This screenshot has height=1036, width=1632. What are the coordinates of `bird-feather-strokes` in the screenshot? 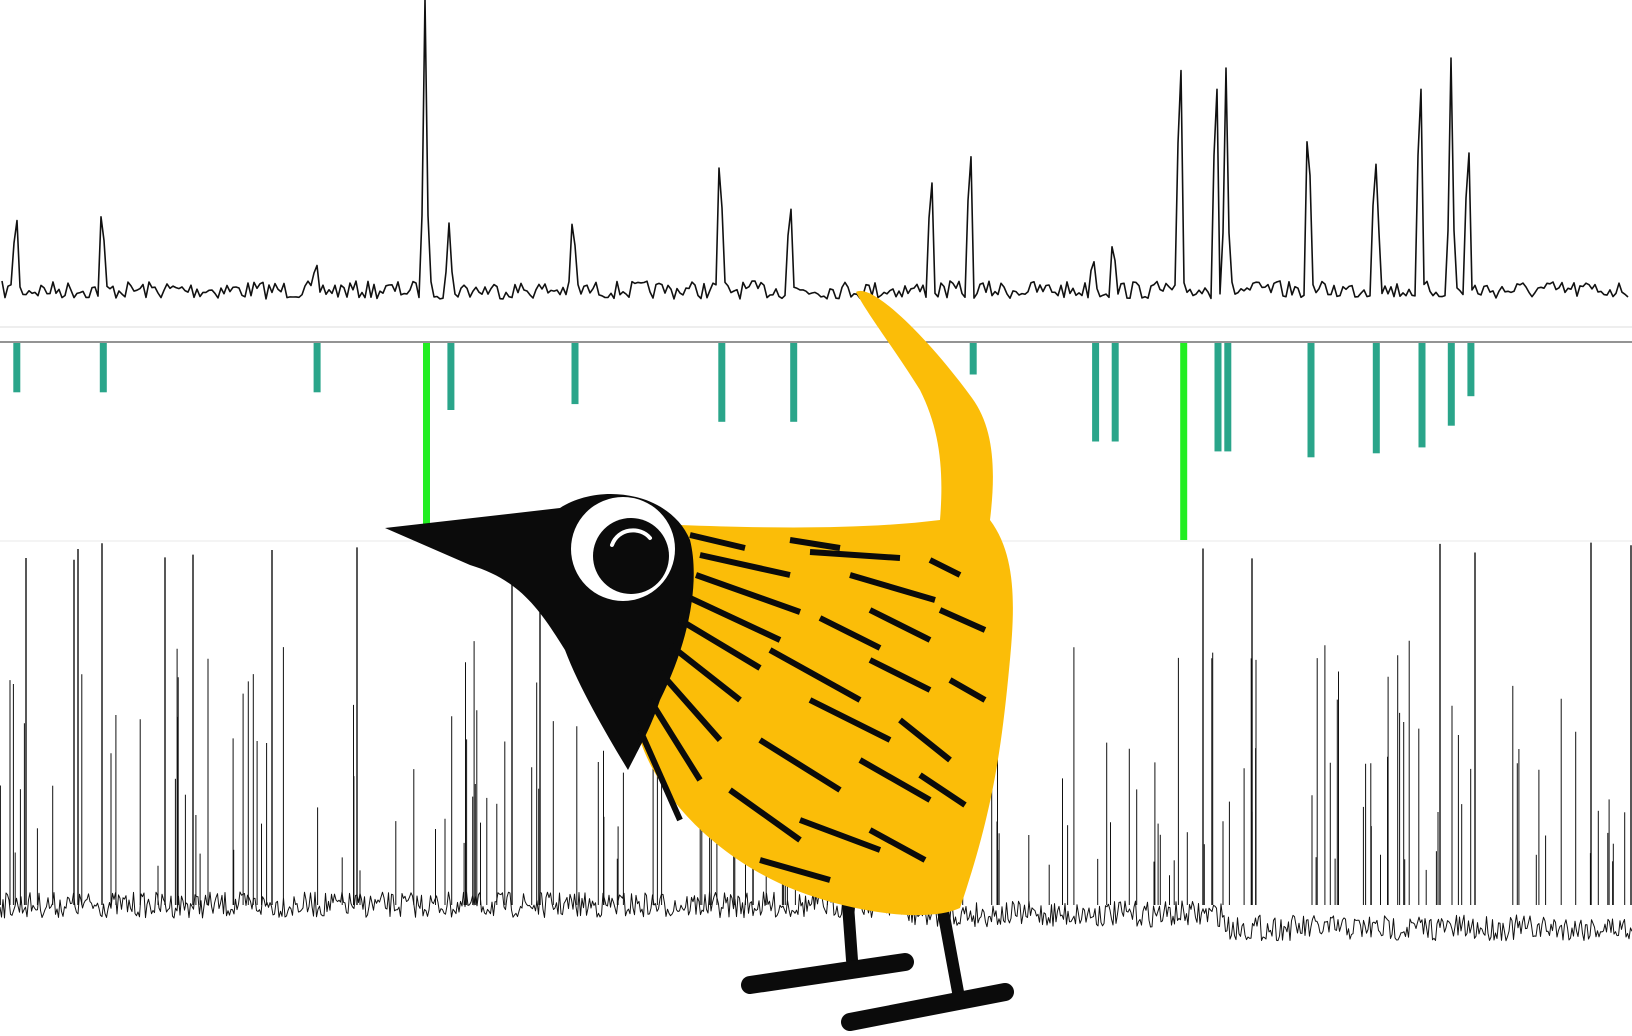 It's located at (812, 707).